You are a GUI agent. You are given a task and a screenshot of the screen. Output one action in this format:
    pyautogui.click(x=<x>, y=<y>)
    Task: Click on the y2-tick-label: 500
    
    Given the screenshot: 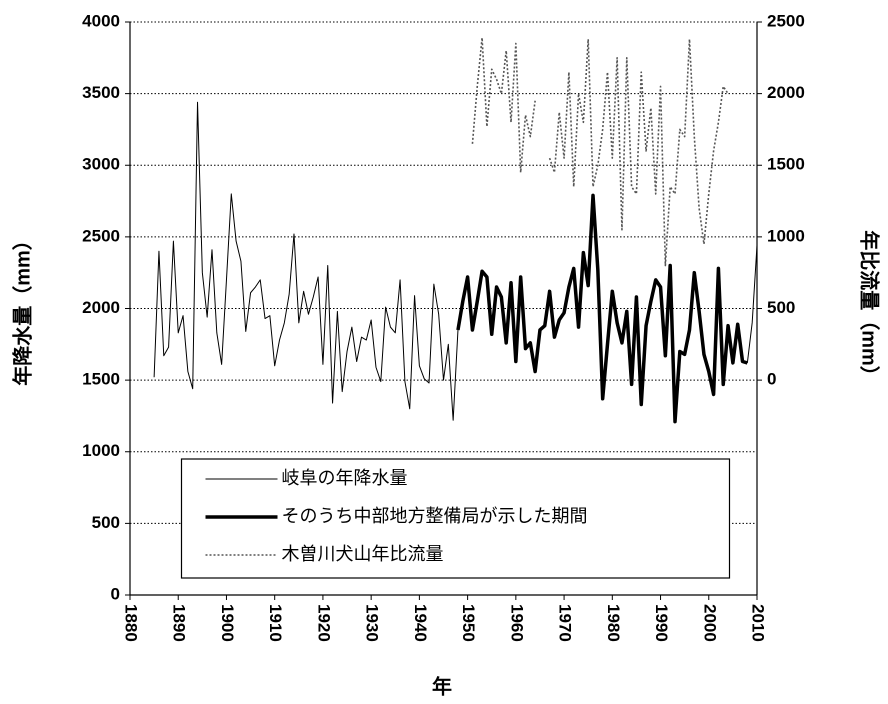 What is the action you would take?
    pyautogui.click(x=781, y=307)
    